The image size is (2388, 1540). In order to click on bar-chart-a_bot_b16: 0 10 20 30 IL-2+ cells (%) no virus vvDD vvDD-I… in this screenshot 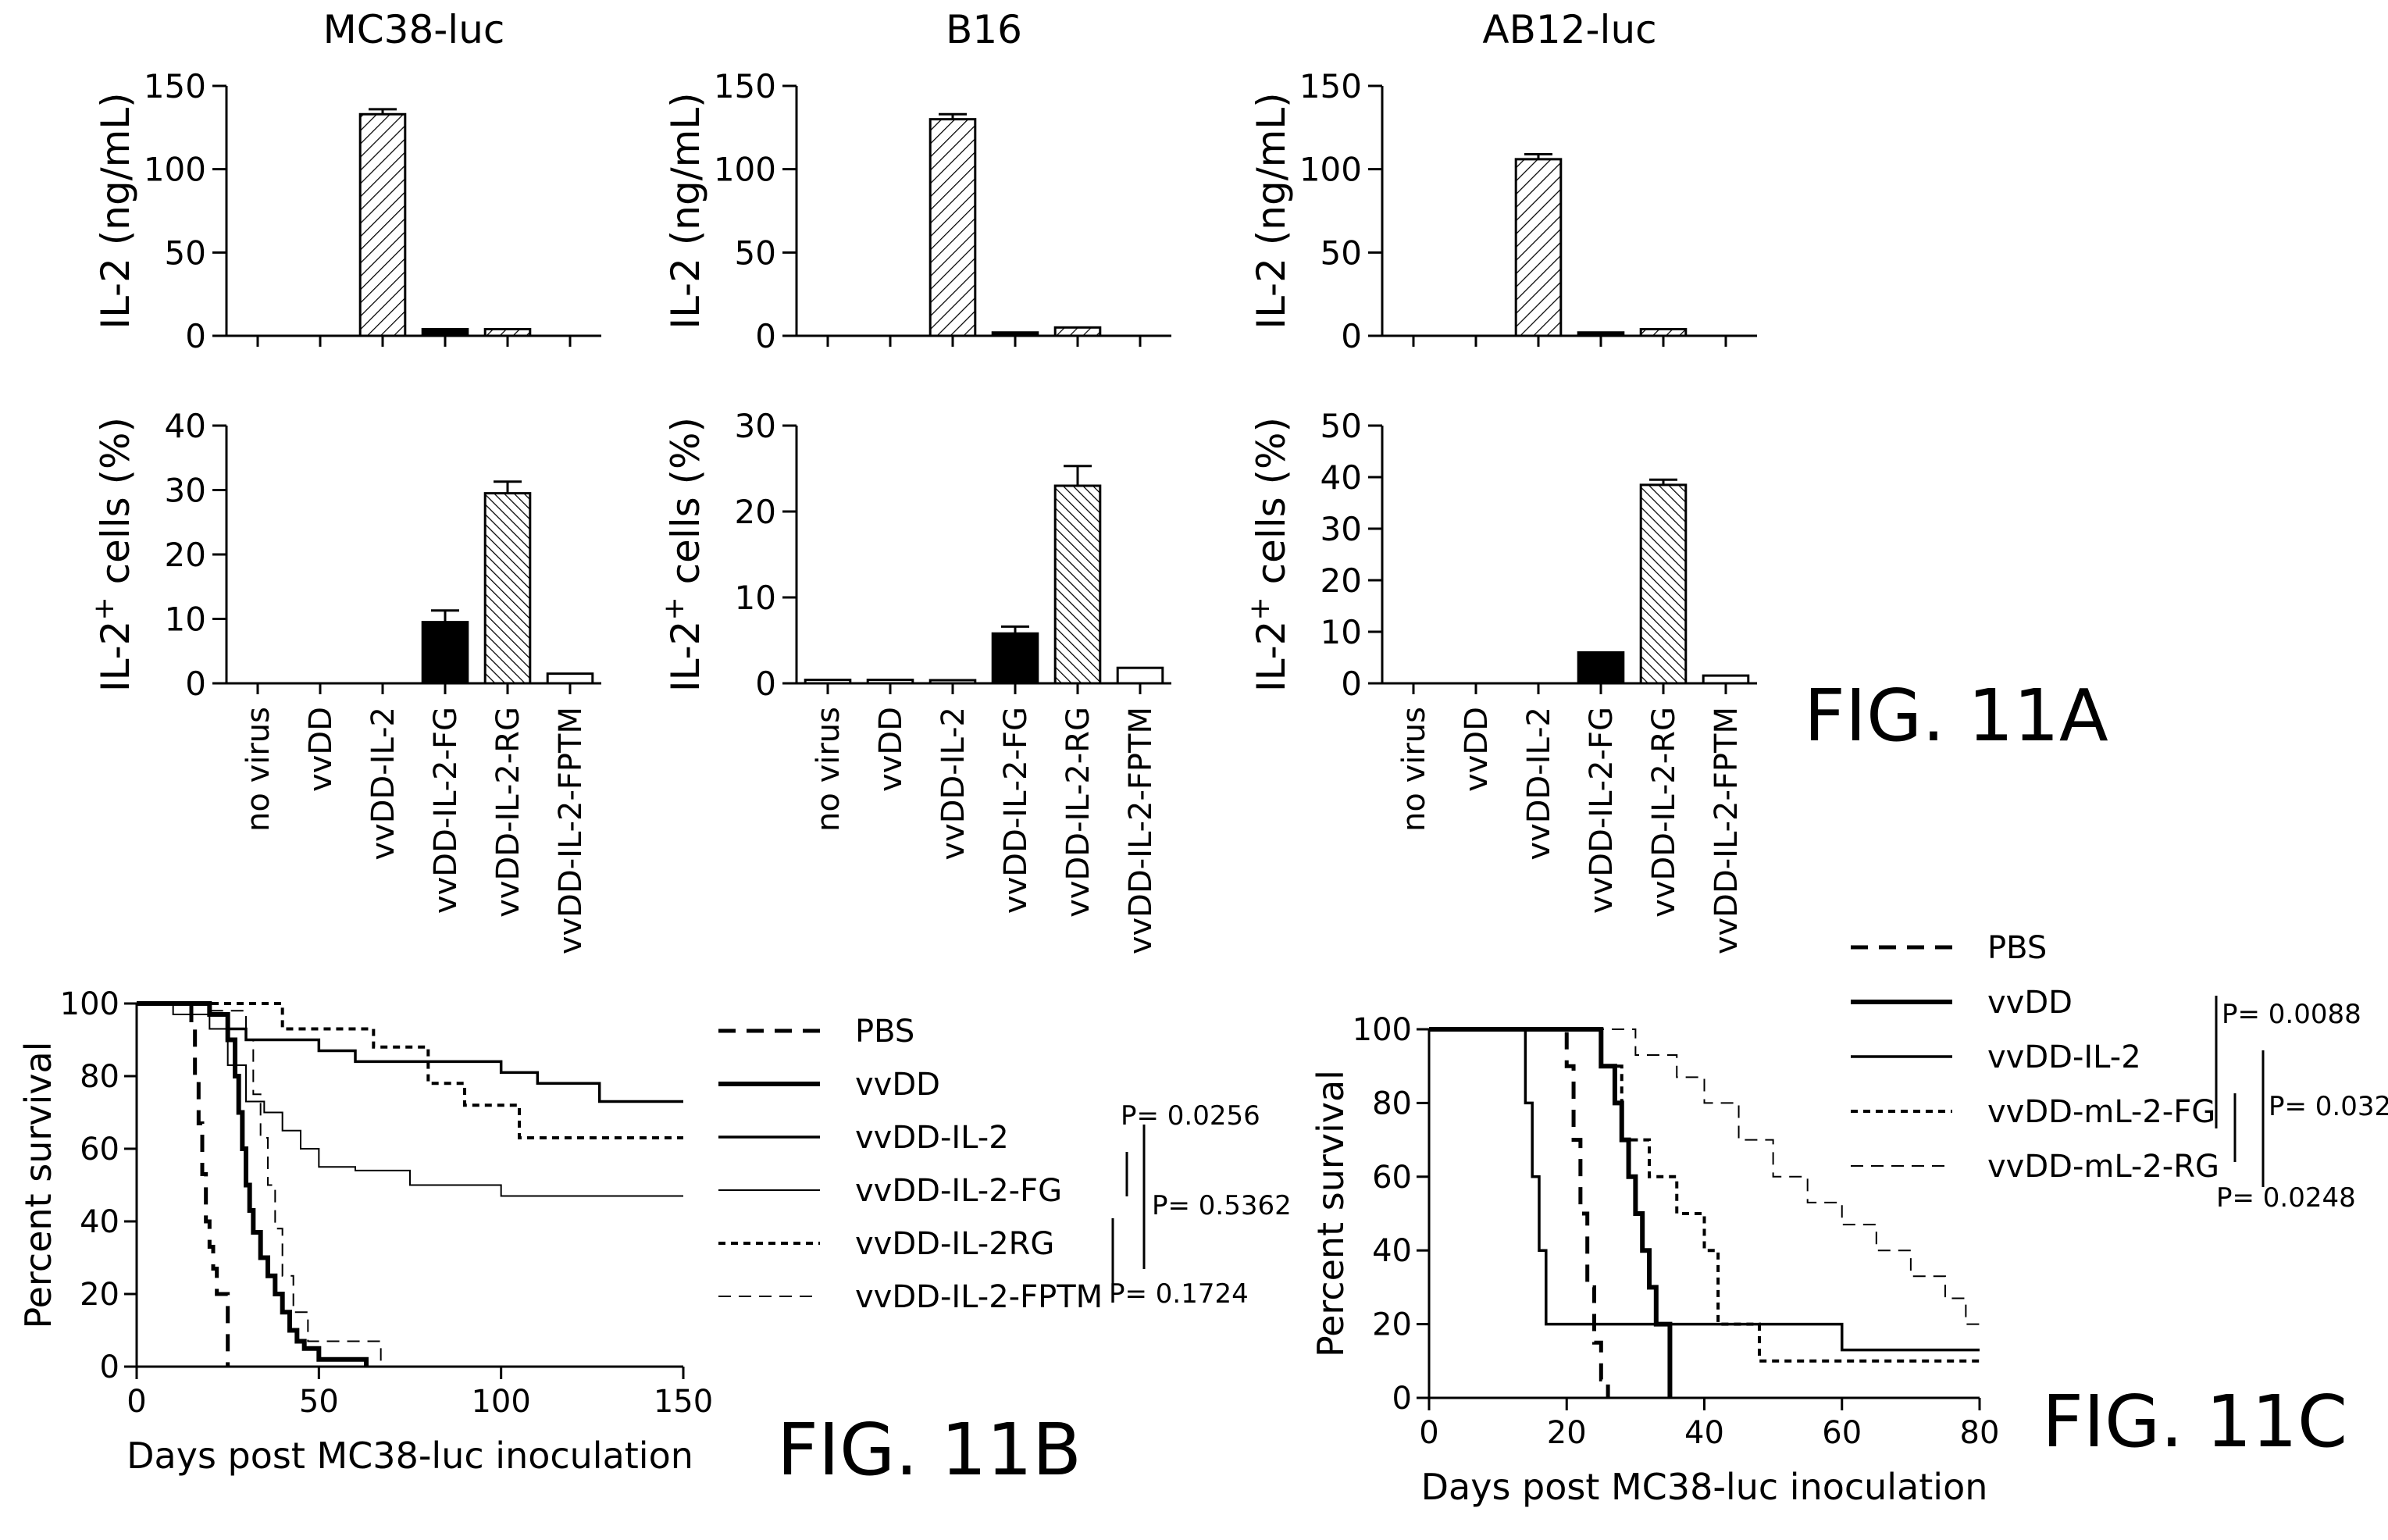, I will do `click(914, 680)`.